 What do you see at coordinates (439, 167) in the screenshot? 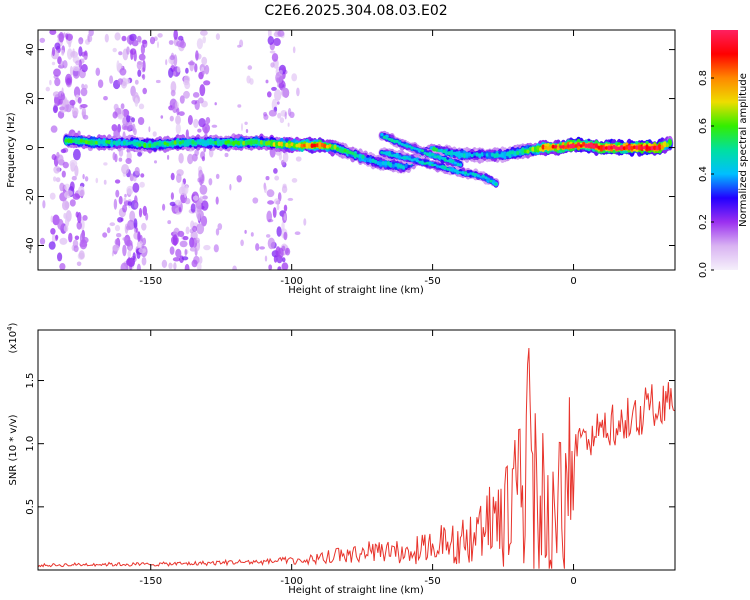
I see `branch-track` at bounding box center [439, 167].